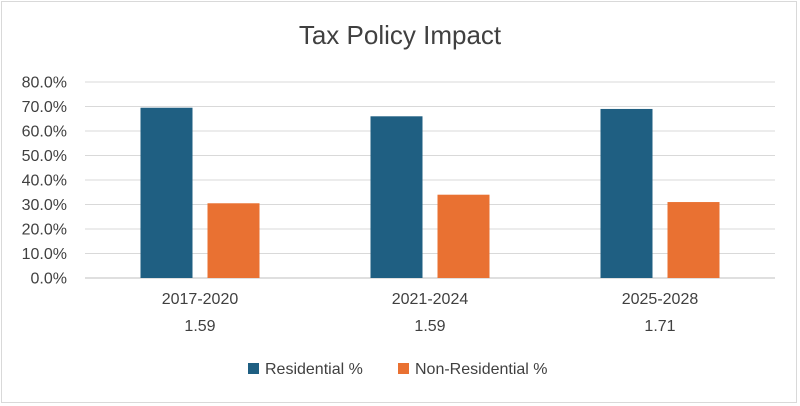 The image size is (800, 406). I want to click on legend: Residential % Non-Residential %, so click(398, 369).